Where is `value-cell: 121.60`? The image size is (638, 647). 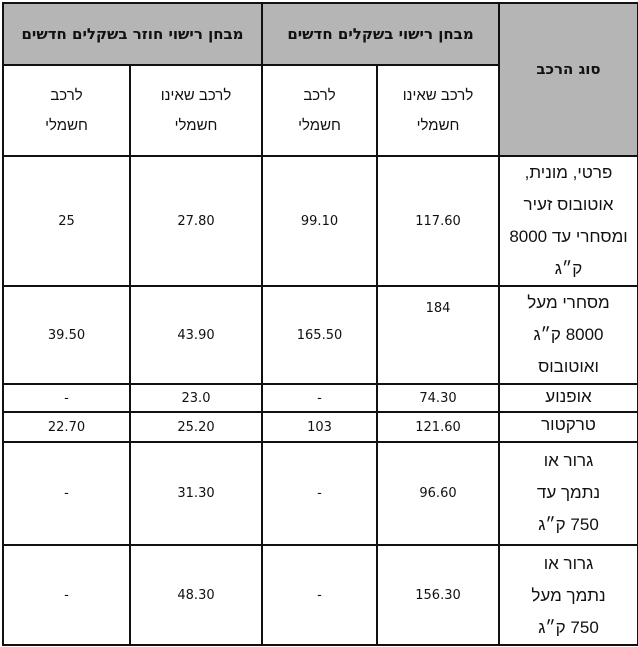
value-cell: 121.60 is located at coordinates (438, 427).